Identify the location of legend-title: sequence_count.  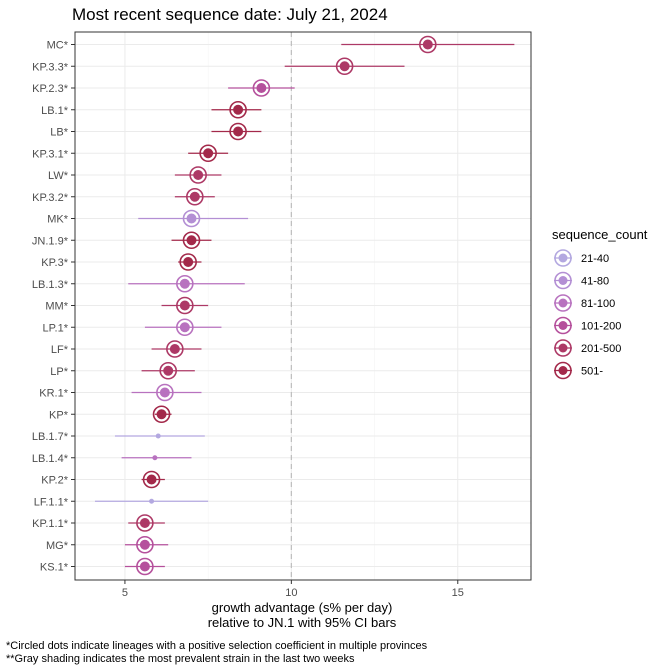
(600, 234).